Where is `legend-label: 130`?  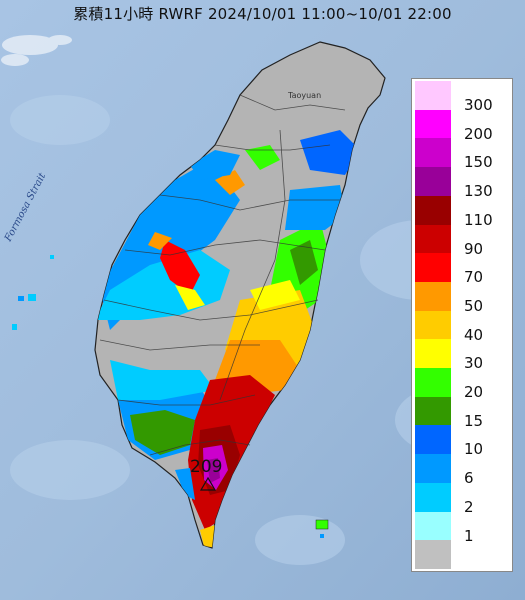
legend-label: 130 is located at coordinates (478, 191).